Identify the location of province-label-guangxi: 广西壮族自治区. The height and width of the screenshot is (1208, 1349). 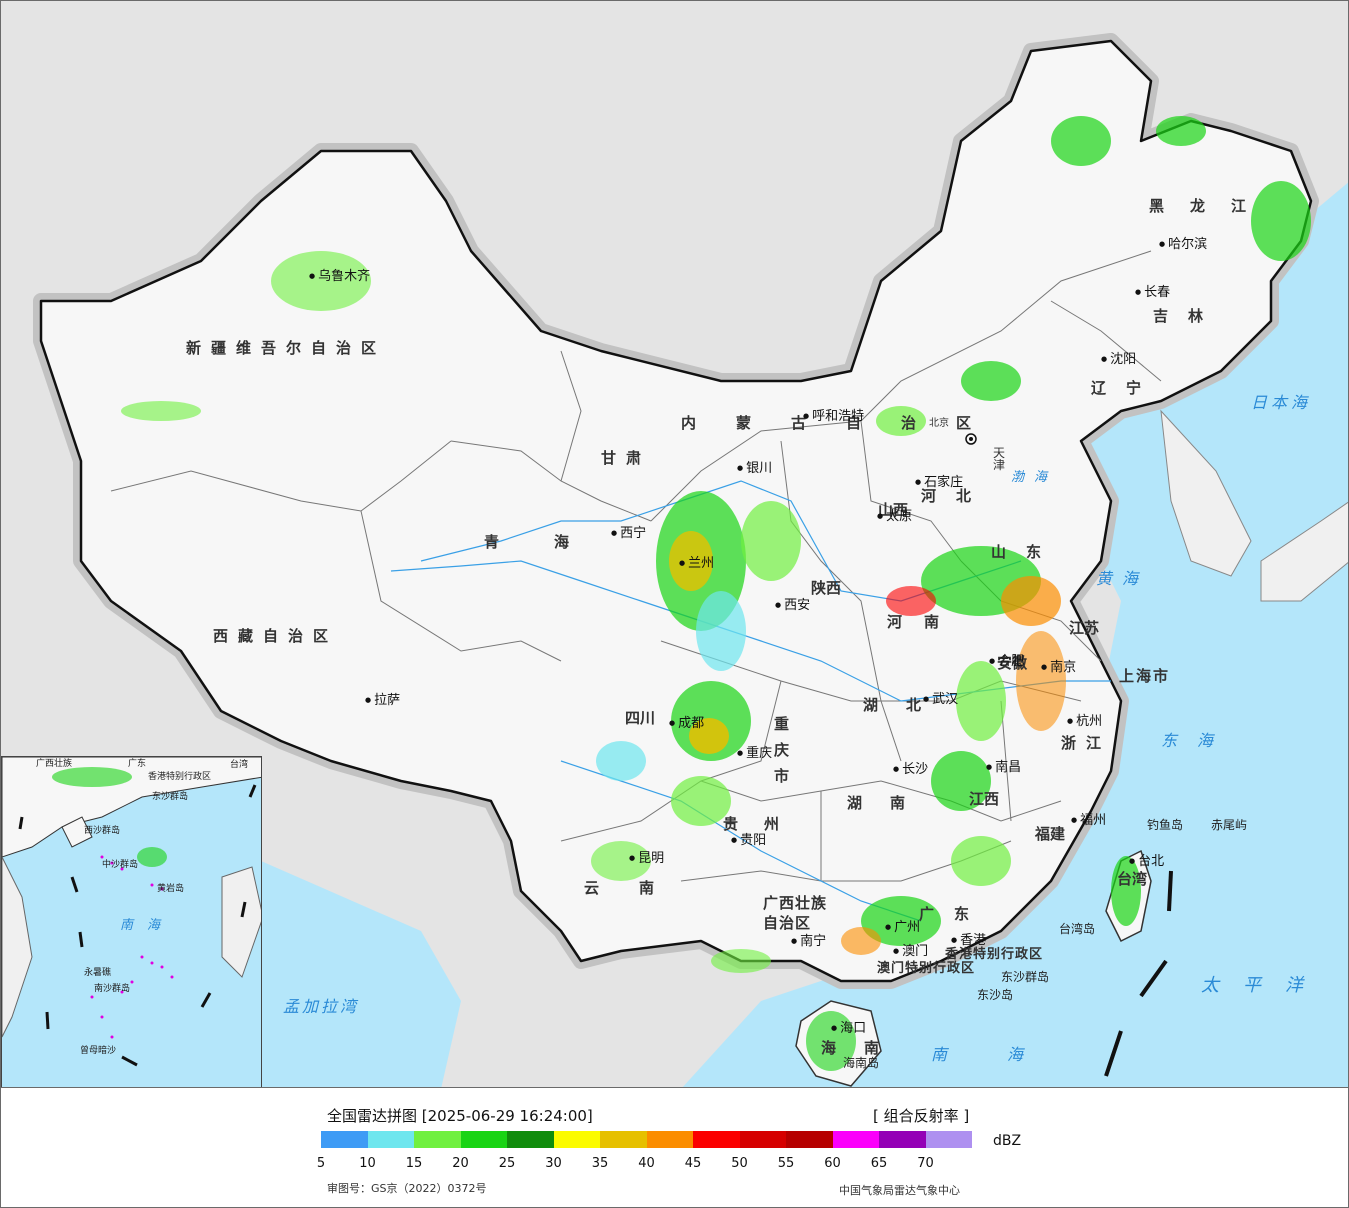
(795, 913).